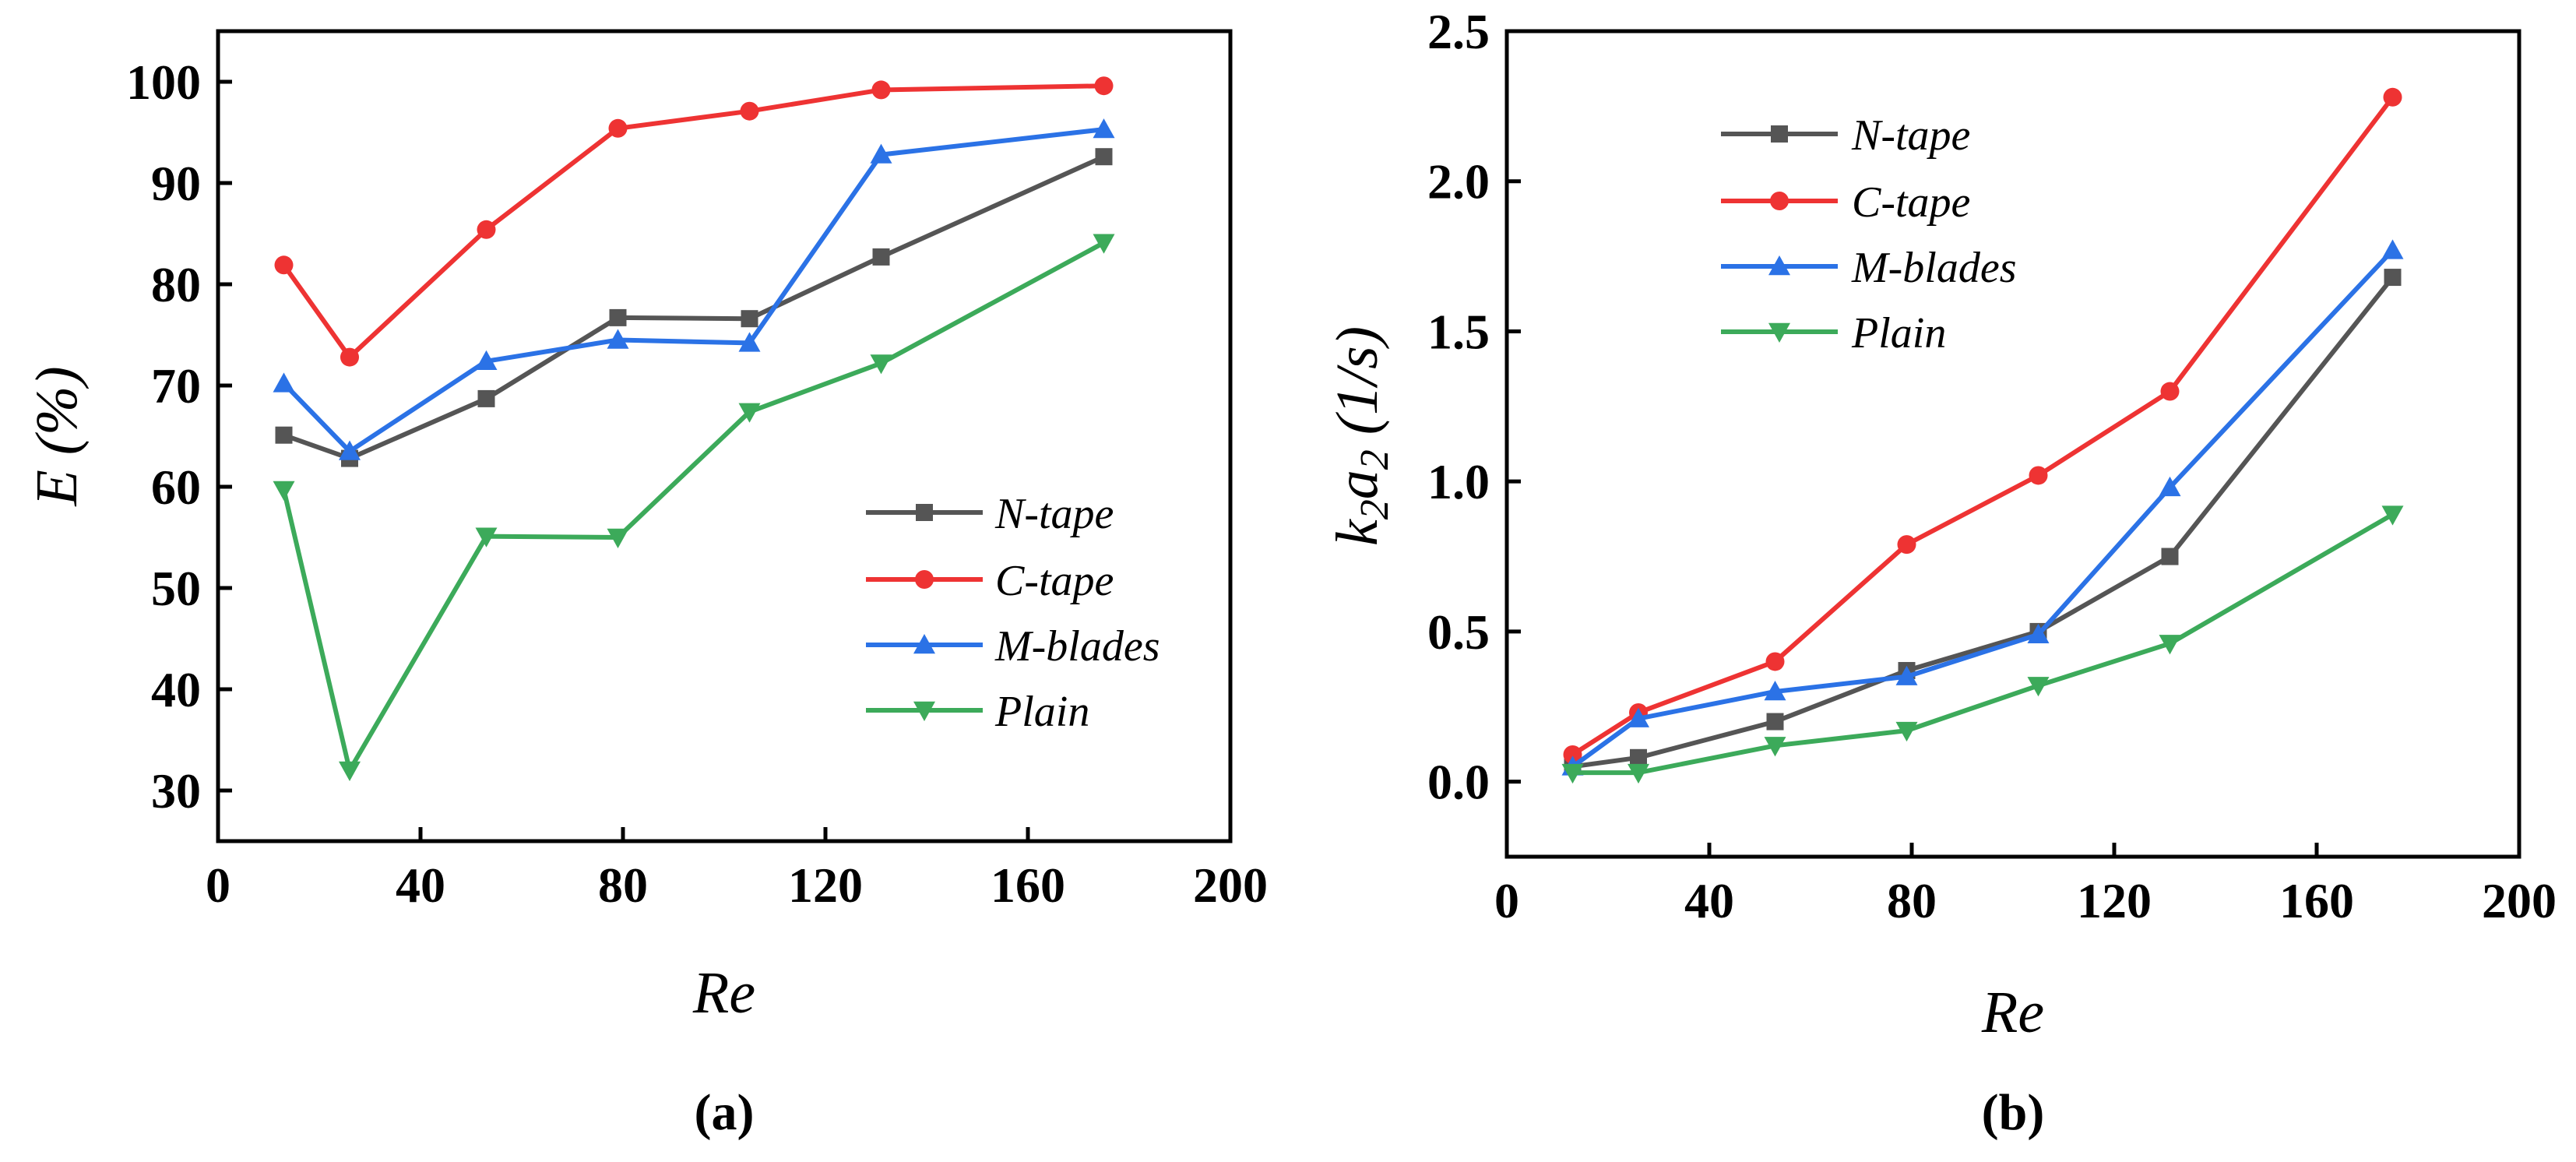 This screenshot has width=2576, height=1162. What do you see at coordinates (1375, 459) in the screenshot?
I see `chart-b-y-axis-title-a-sub: 2` at bounding box center [1375, 459].